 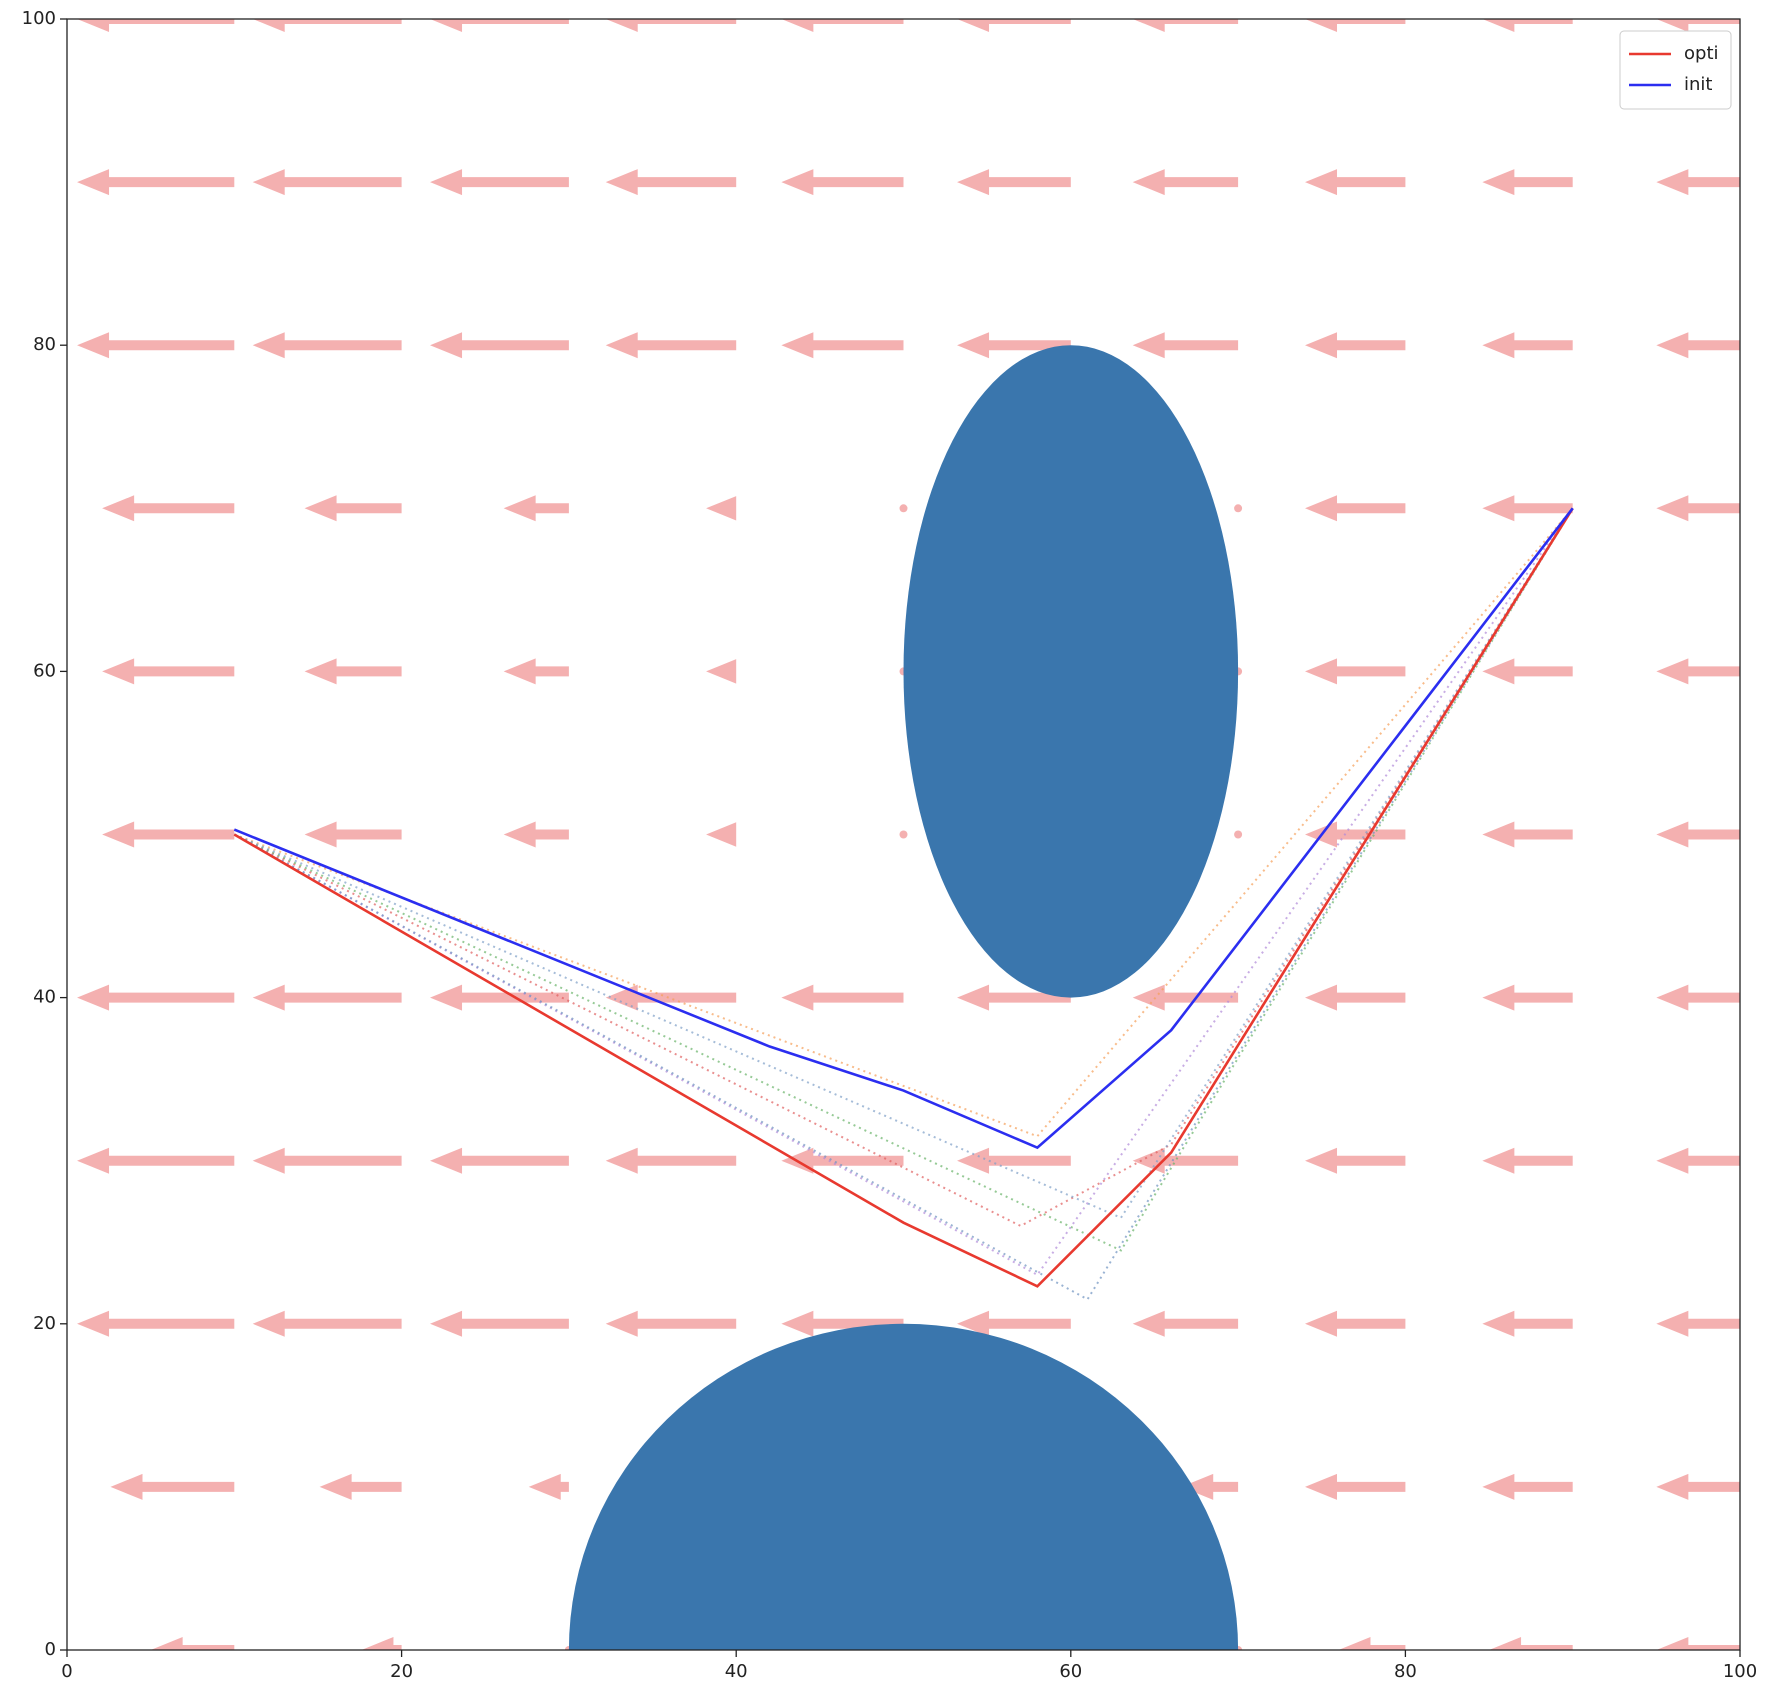 What do you see at coordinates (66, 1671) in the screenshot?
I see `x-tick-label: 0` at bounding box center [66, 1671].